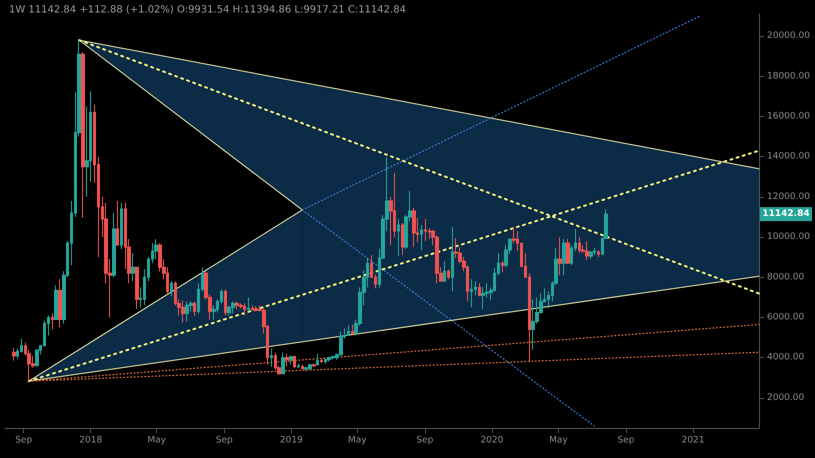  What do you see at coordinates (90, 441) in the screenshot?
I see `x-tick-label: 2018` at bounding box center [90, 441].